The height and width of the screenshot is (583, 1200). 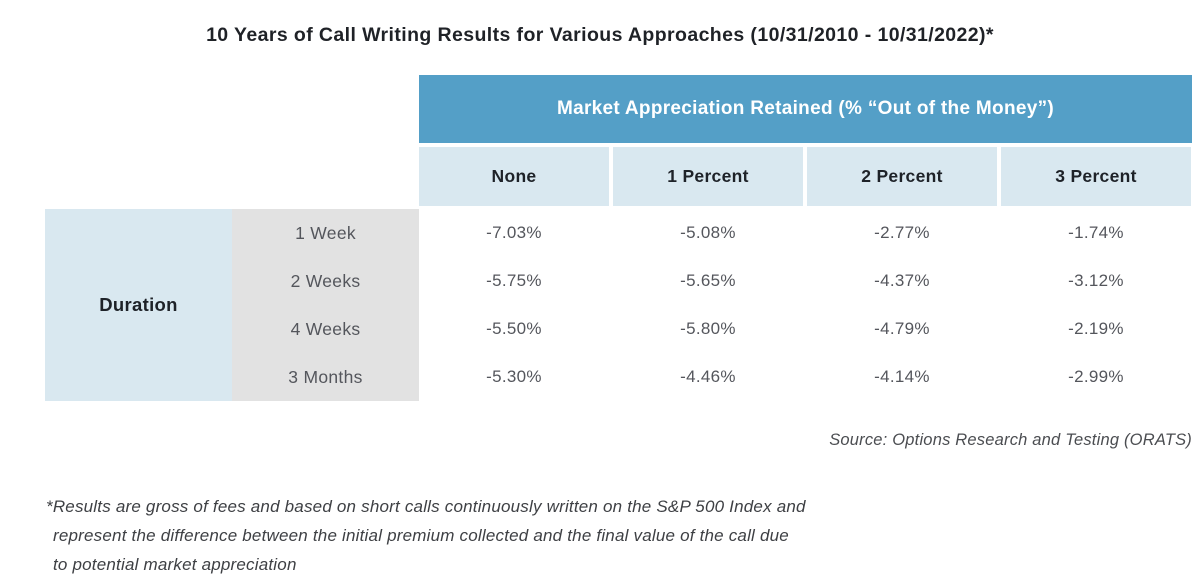 What do you see at coordinates (902, 280) in the screenshot?
I see `value-cell: -4.37%` at bounding box center [902, 280].